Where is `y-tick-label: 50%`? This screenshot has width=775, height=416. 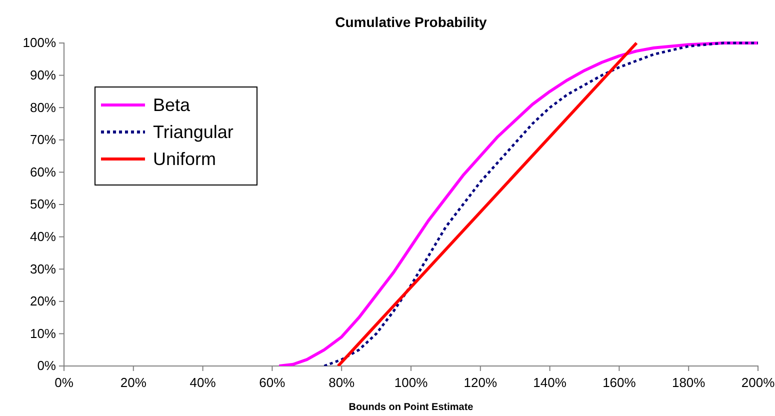
y-tick-label: 50% is located at coordinates (43, 204).